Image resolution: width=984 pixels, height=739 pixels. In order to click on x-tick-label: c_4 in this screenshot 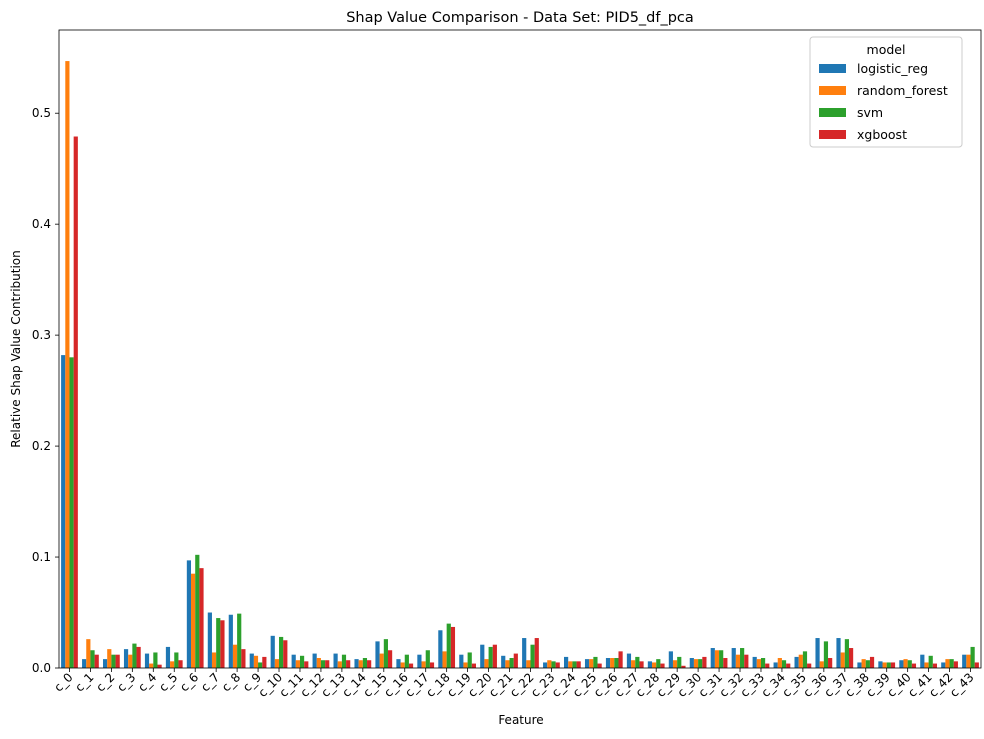, I will do `click(147, 682)`.